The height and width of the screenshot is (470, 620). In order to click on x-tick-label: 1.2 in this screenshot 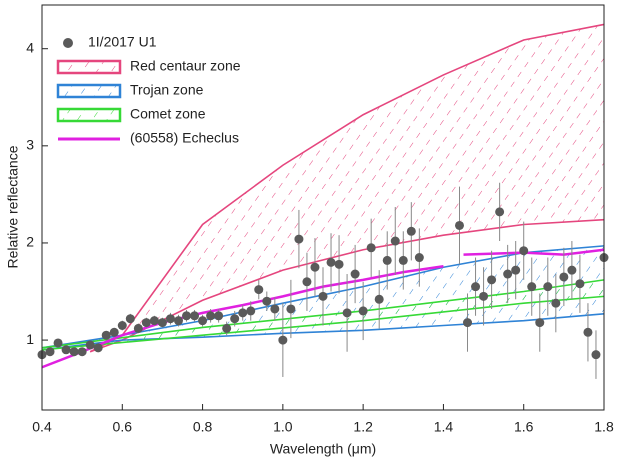, I will do `click(363, 427)`.